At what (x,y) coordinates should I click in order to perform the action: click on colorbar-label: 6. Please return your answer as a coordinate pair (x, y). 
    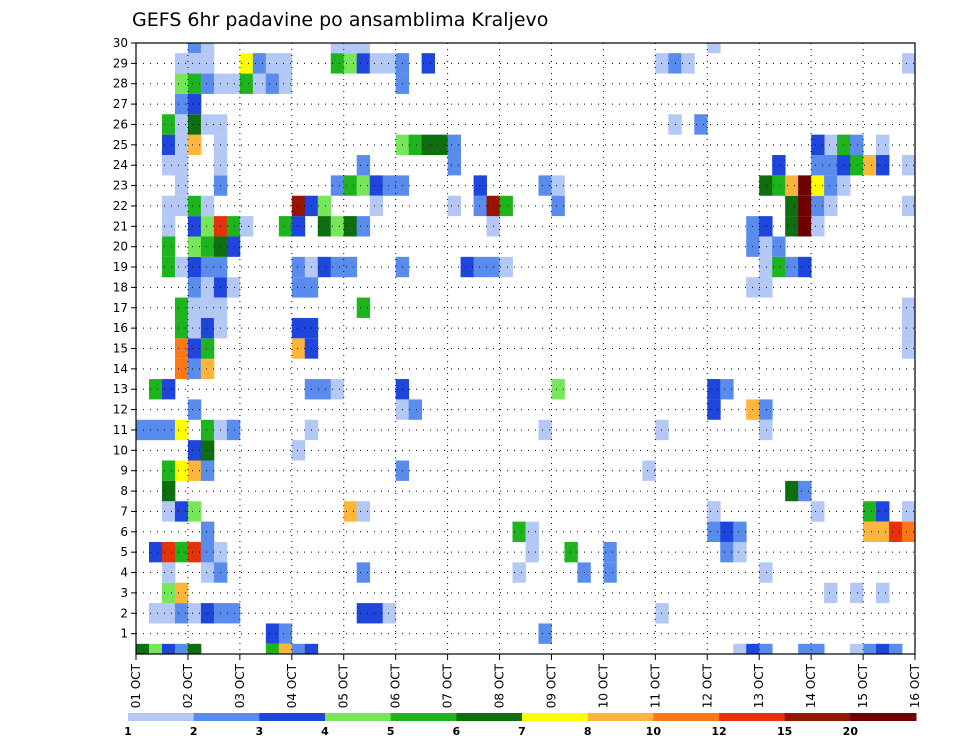
    Looking at the image, I should click on (457, 731).